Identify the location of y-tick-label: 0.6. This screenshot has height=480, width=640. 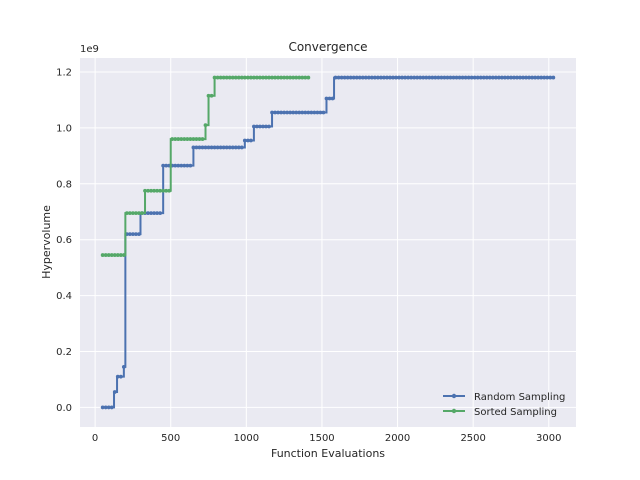
(64, 240).